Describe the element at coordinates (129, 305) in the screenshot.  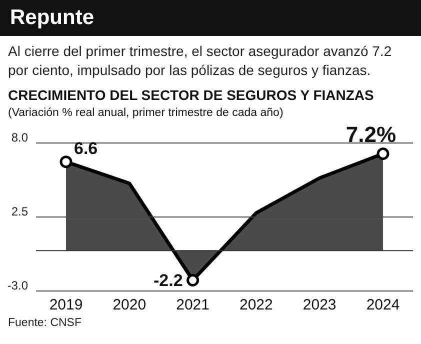
I see `x-tick-label: 2020` at that location.